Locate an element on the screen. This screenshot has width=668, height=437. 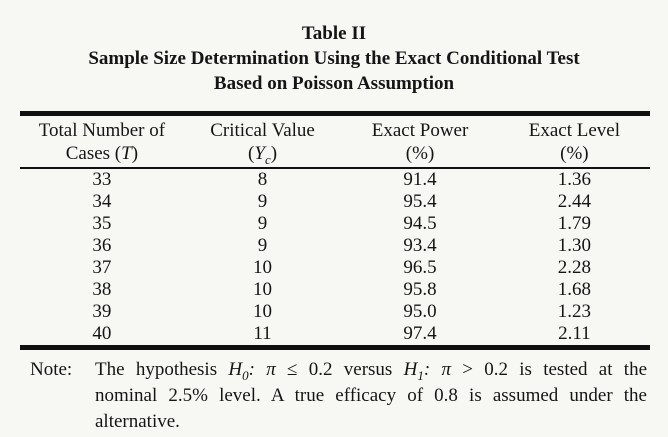
column-header-exact-power: Exact Power (%) is located at coordinates (420, 141).